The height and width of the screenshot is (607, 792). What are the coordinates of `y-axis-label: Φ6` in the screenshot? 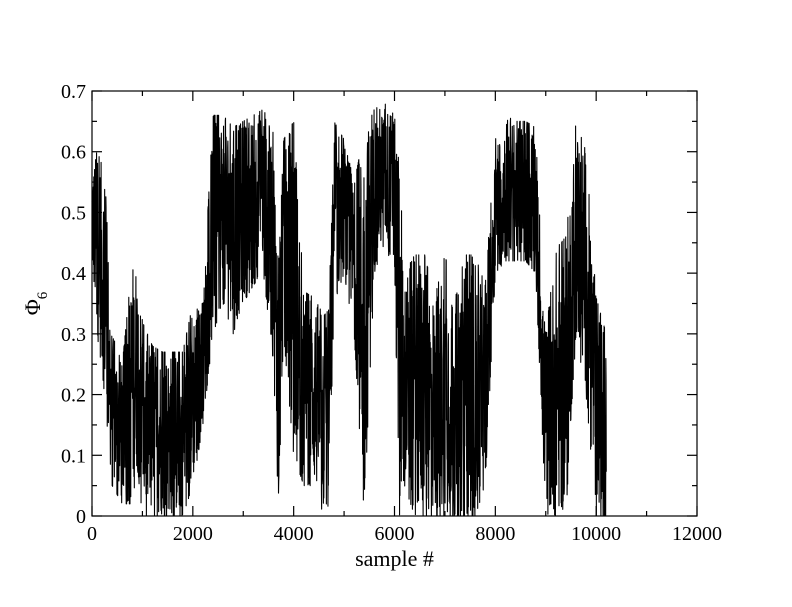 It's located at (35, 303).